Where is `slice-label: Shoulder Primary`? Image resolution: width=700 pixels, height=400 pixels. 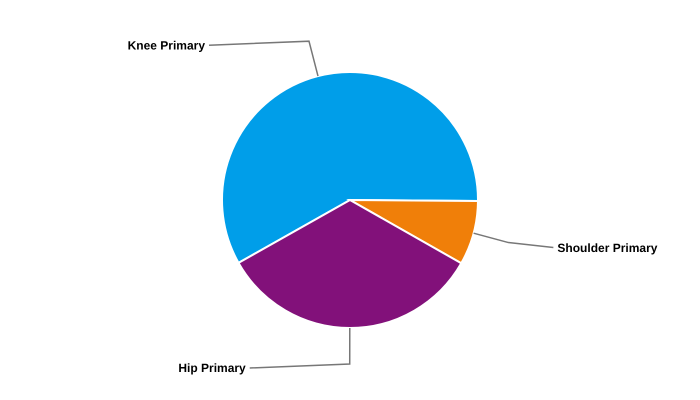
slice-label: Shoulder Primary is located at coordinates (607, 247).